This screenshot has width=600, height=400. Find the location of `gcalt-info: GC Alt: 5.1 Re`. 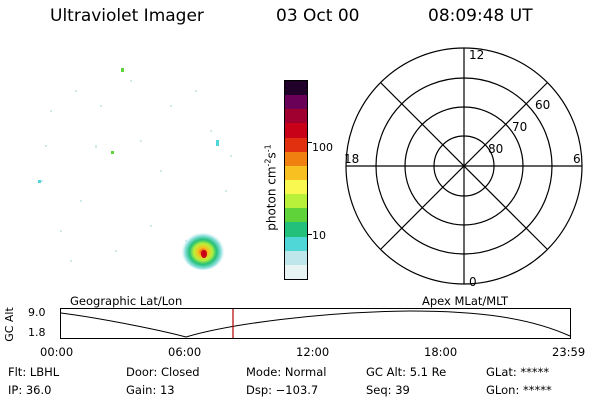

gcalt-info: GC Alt: 5.1 Re is located at coordinates (406, 372).